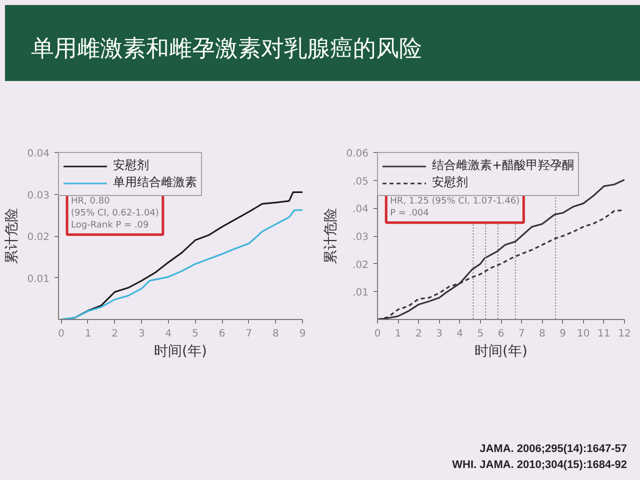 The width and height of the screenshot is (640, 480). I want to click on annotation: HR, 1.25 (95% CI, 1.07-1.46) P = .004, so click(455, 207).